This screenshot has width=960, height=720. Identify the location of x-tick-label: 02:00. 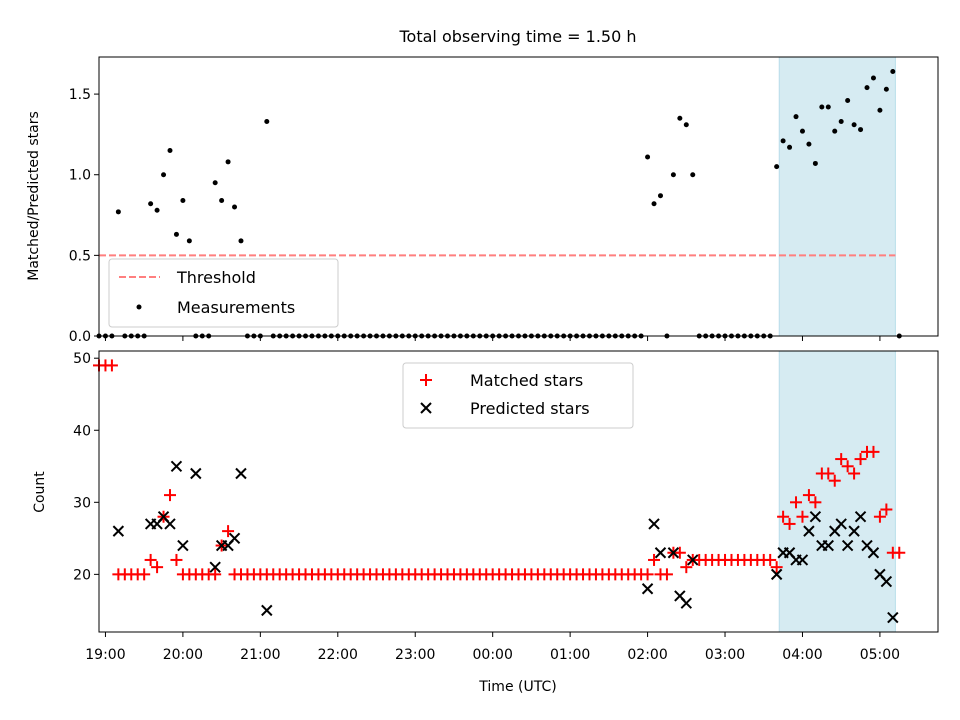
(647, 655).